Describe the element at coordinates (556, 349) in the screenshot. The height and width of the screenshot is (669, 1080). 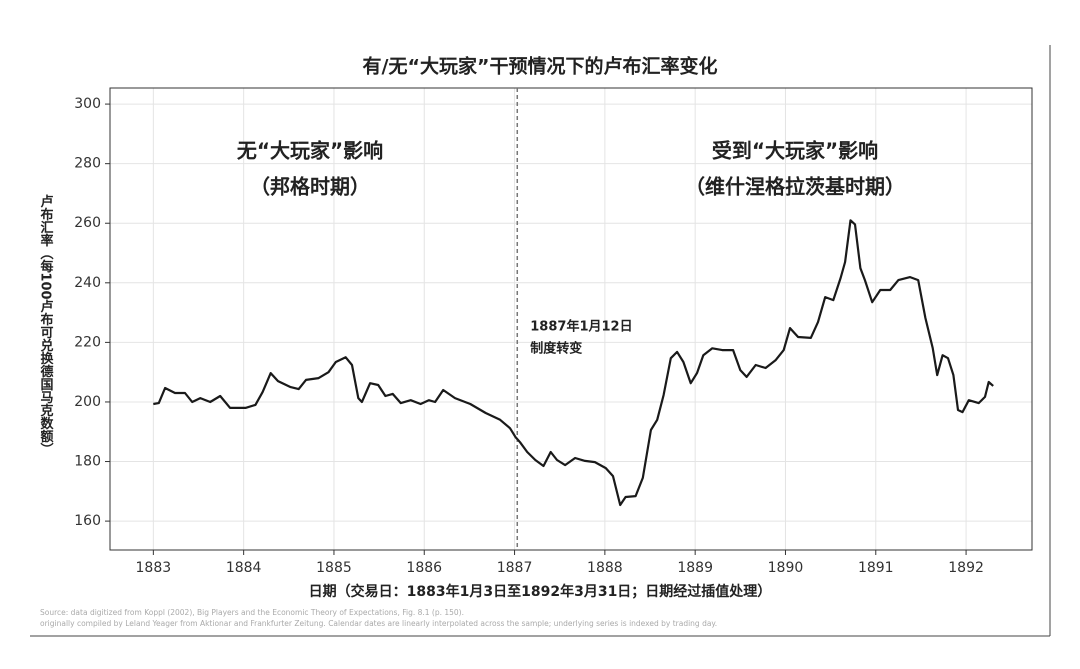
I see `regime-label: 制度转变` at that location.